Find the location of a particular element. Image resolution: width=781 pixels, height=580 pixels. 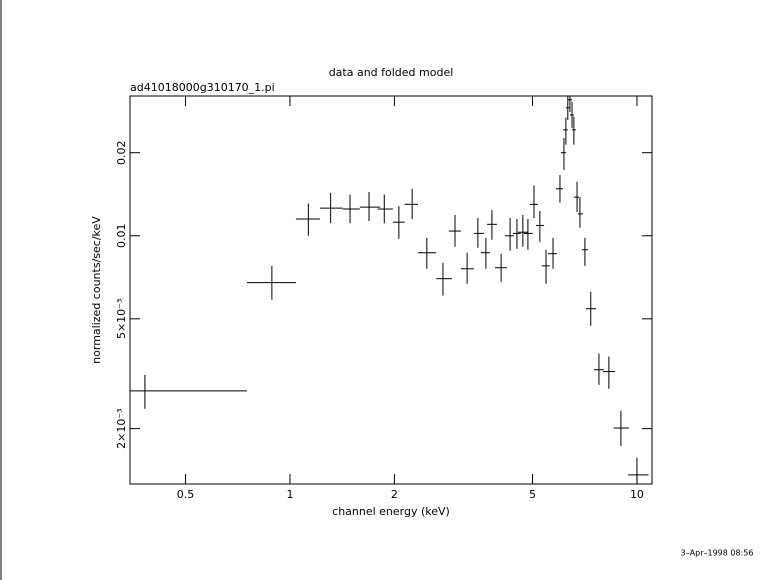

y-tick-label: 0.02 is located at coordinates (121, 152).